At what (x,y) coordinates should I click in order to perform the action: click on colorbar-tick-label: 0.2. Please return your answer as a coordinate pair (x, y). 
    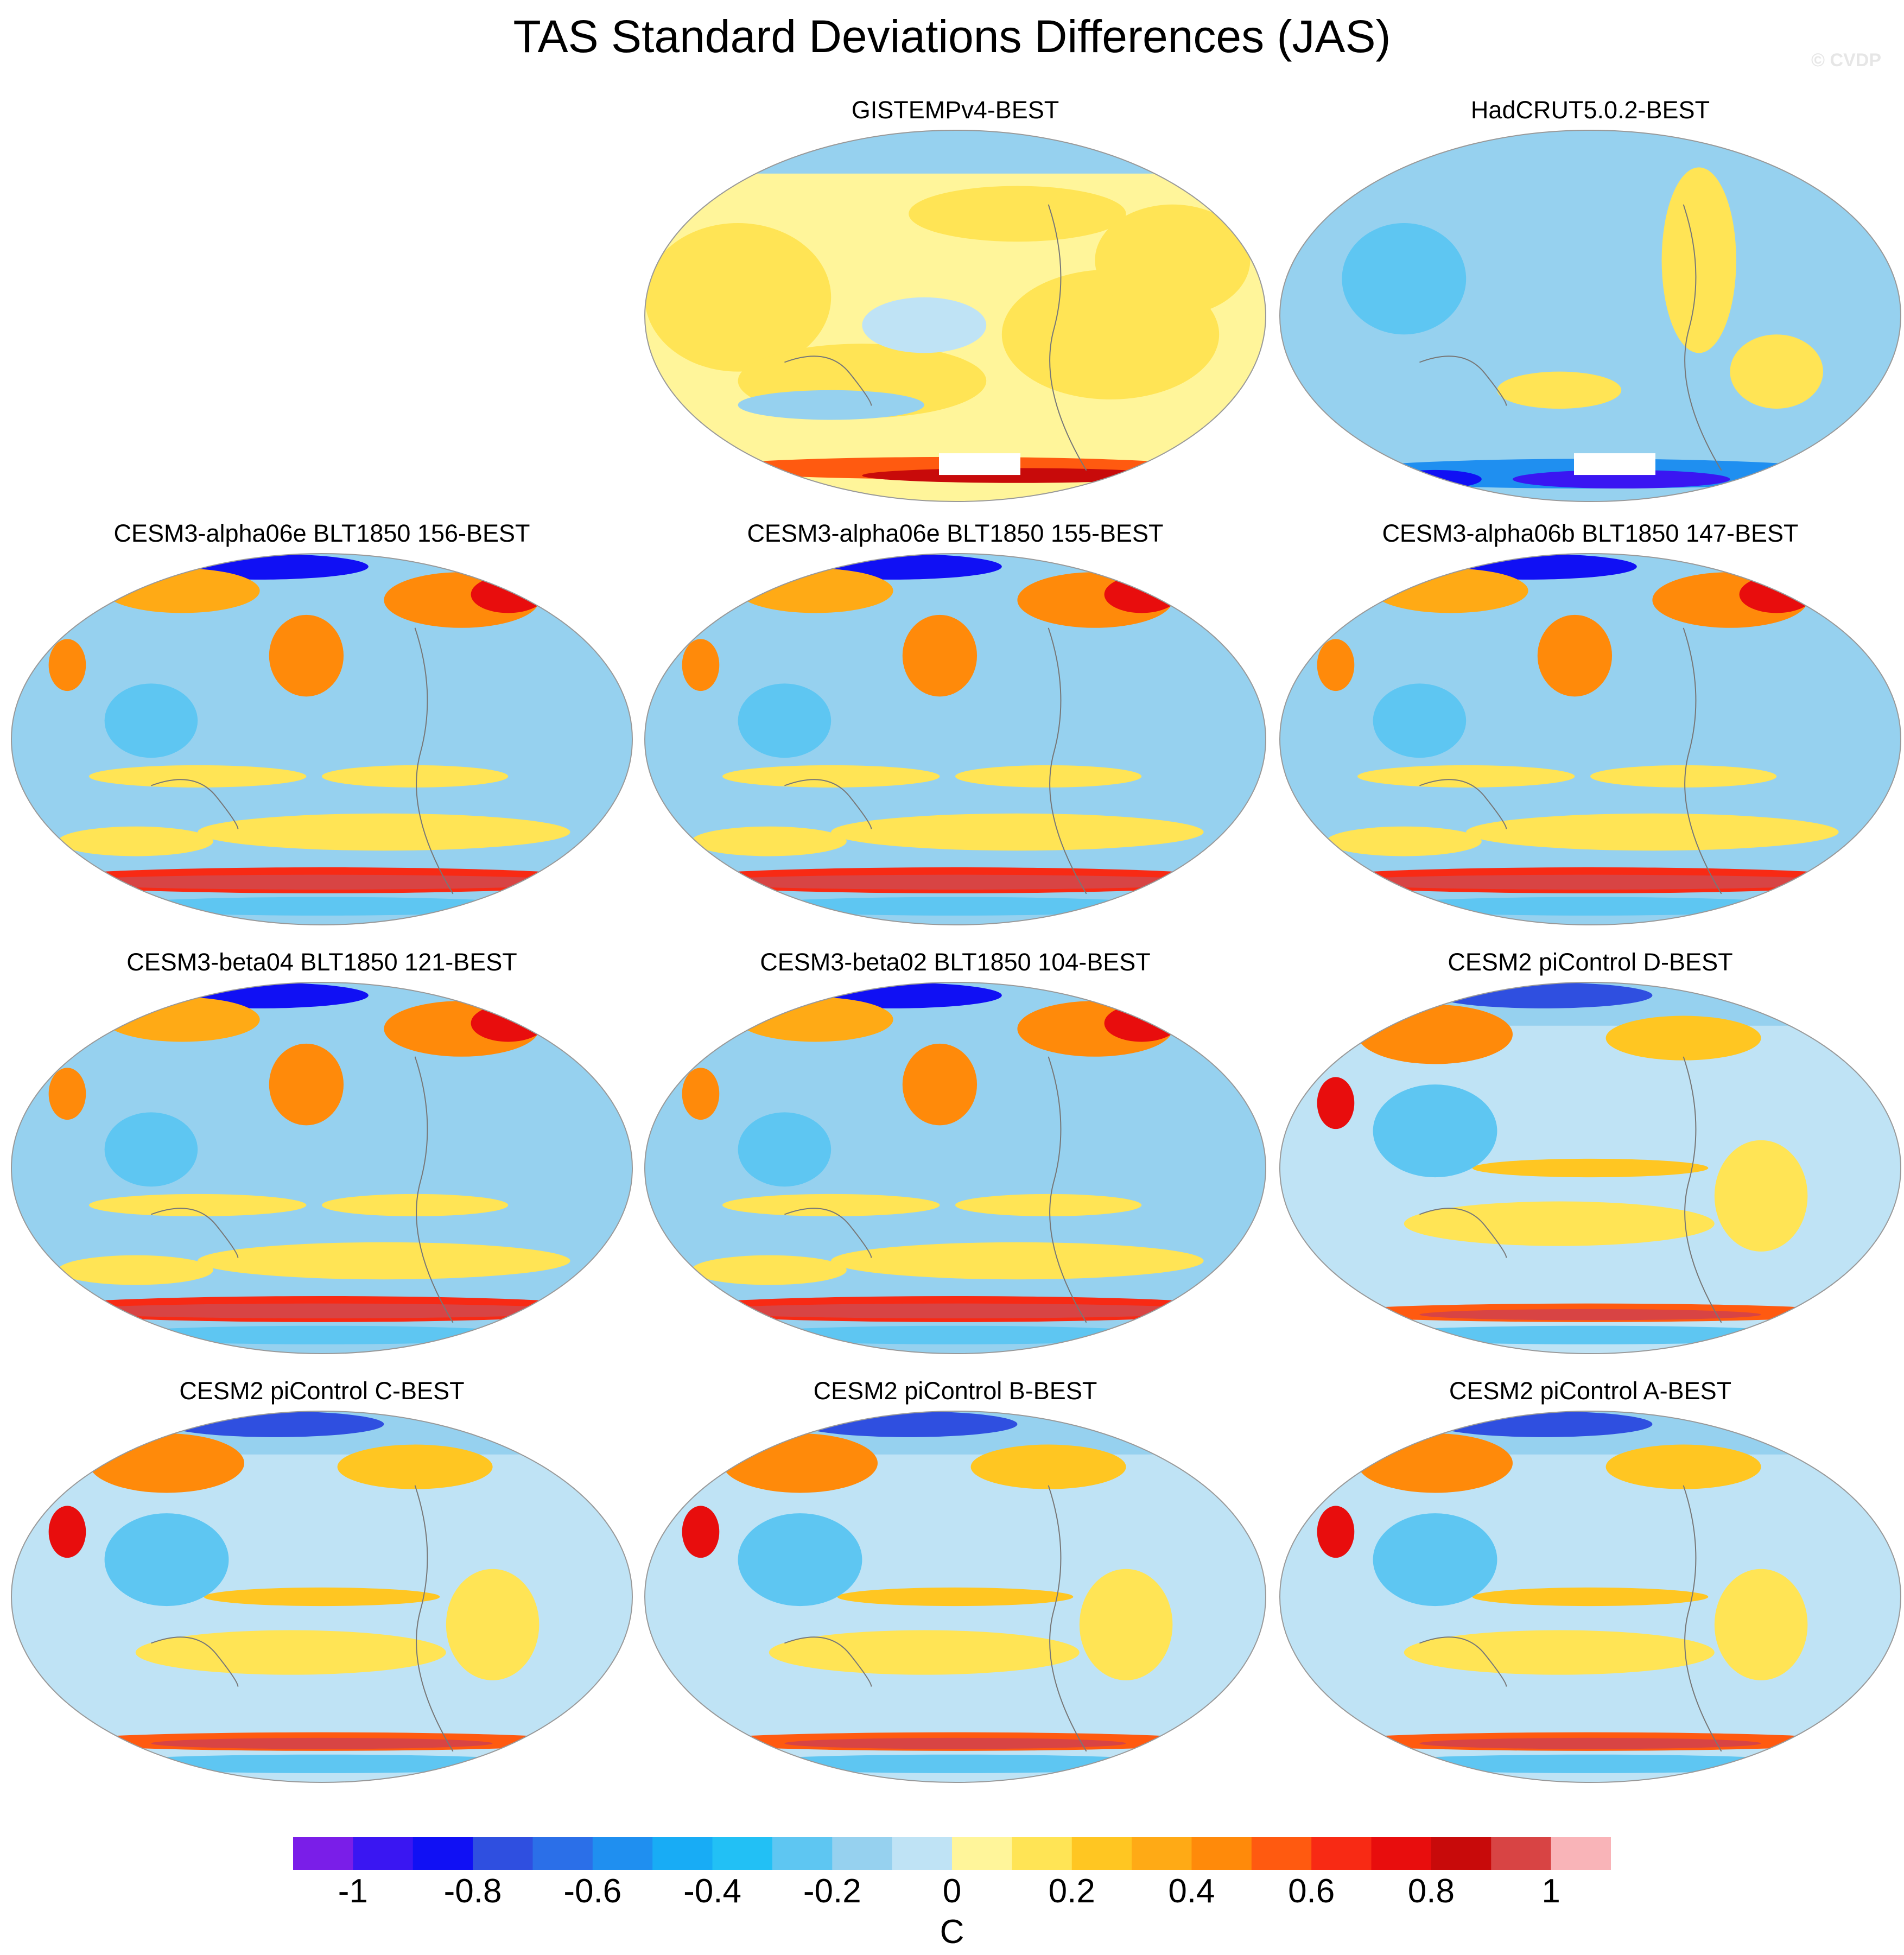
    Looking at the image, I should click on (1071, 1891).